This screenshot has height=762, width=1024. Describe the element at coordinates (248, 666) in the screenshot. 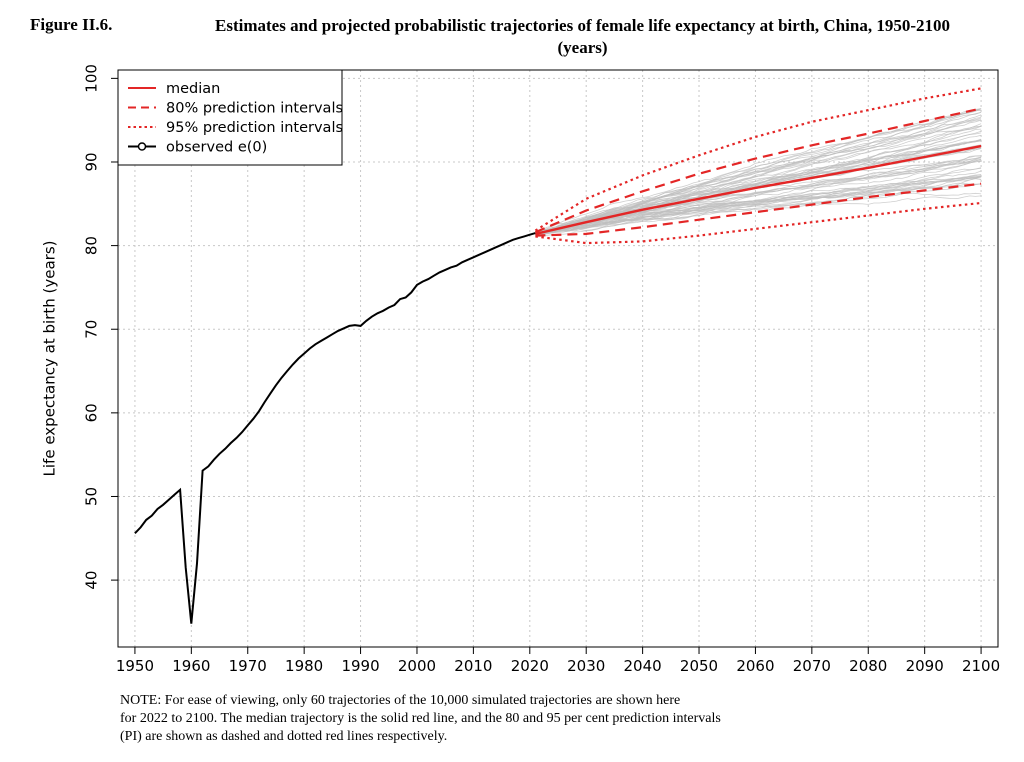

I see `x-tick-label: 1970` at that location.